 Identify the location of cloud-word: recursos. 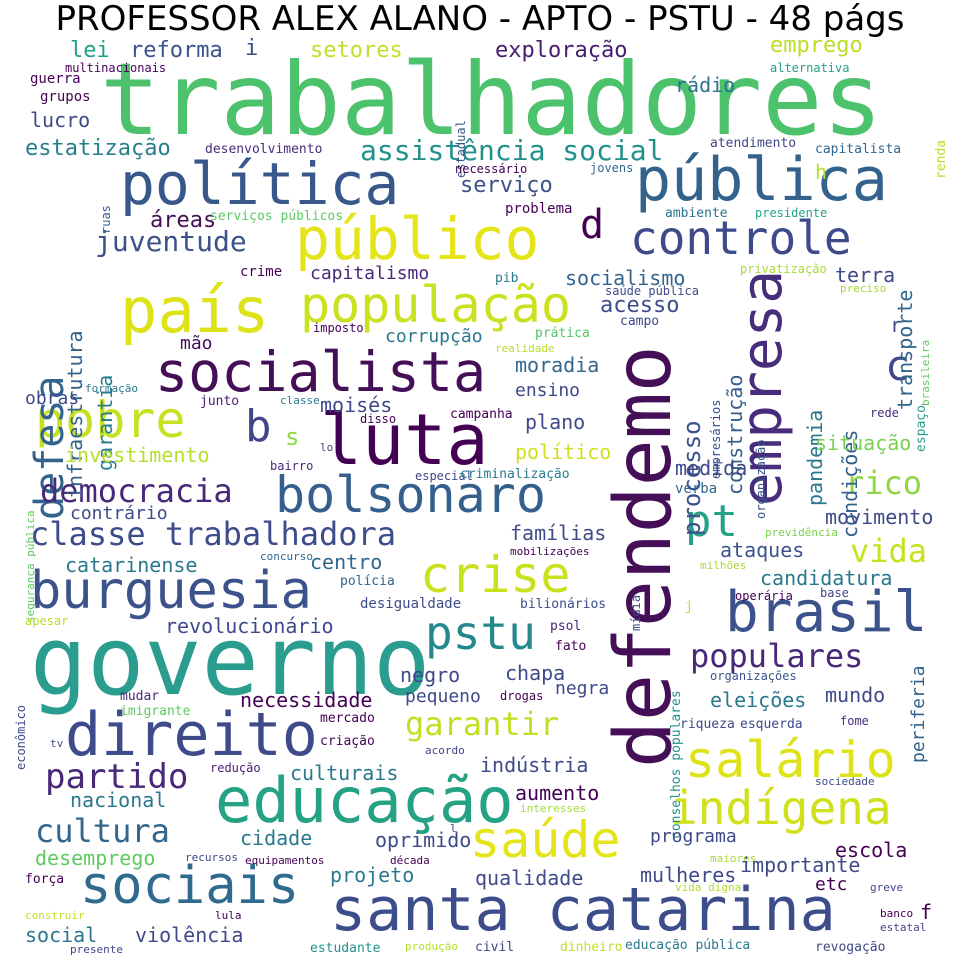
(211, 857).